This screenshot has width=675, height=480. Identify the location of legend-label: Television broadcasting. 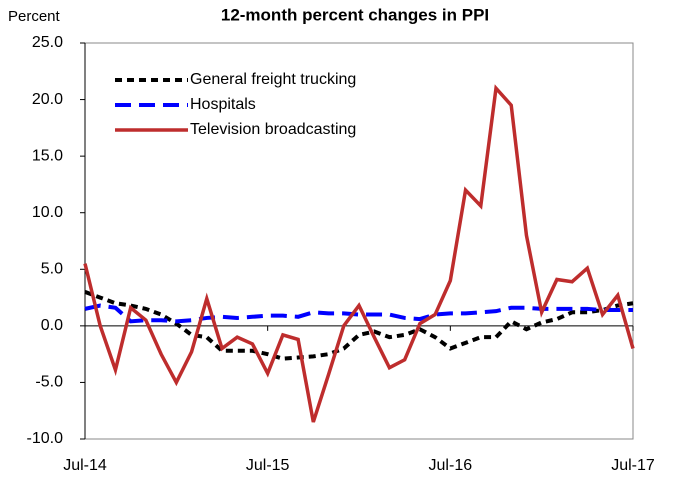
(273, 129).